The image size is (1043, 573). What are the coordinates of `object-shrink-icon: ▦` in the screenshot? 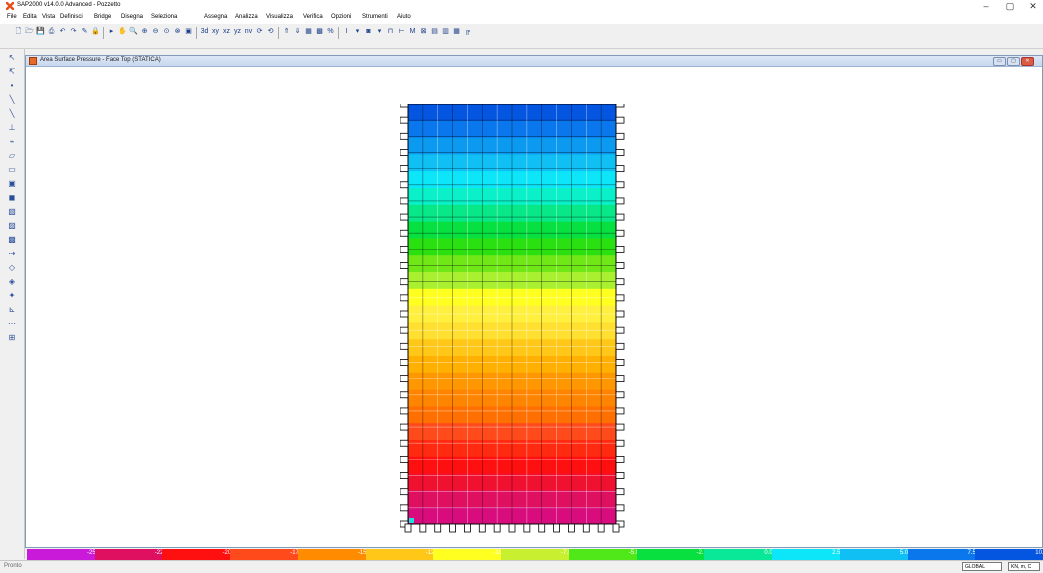 It's located at (308, 31).